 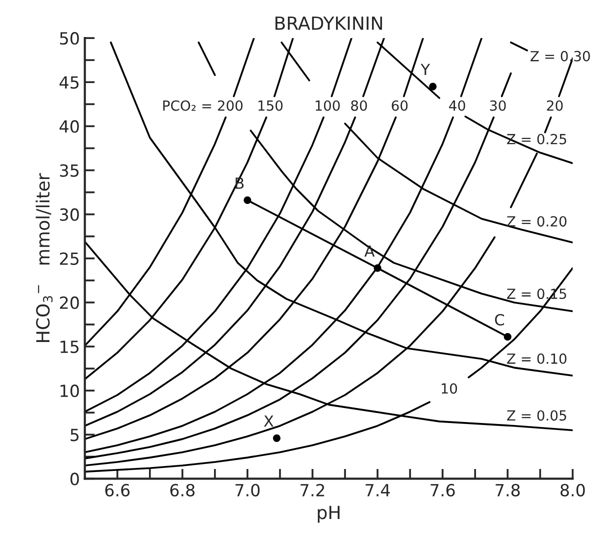 What do you see at coordinates (560, 56) in the screenshot?
I see `series-label: Z = 0.30` at bounding box center [560, 56].